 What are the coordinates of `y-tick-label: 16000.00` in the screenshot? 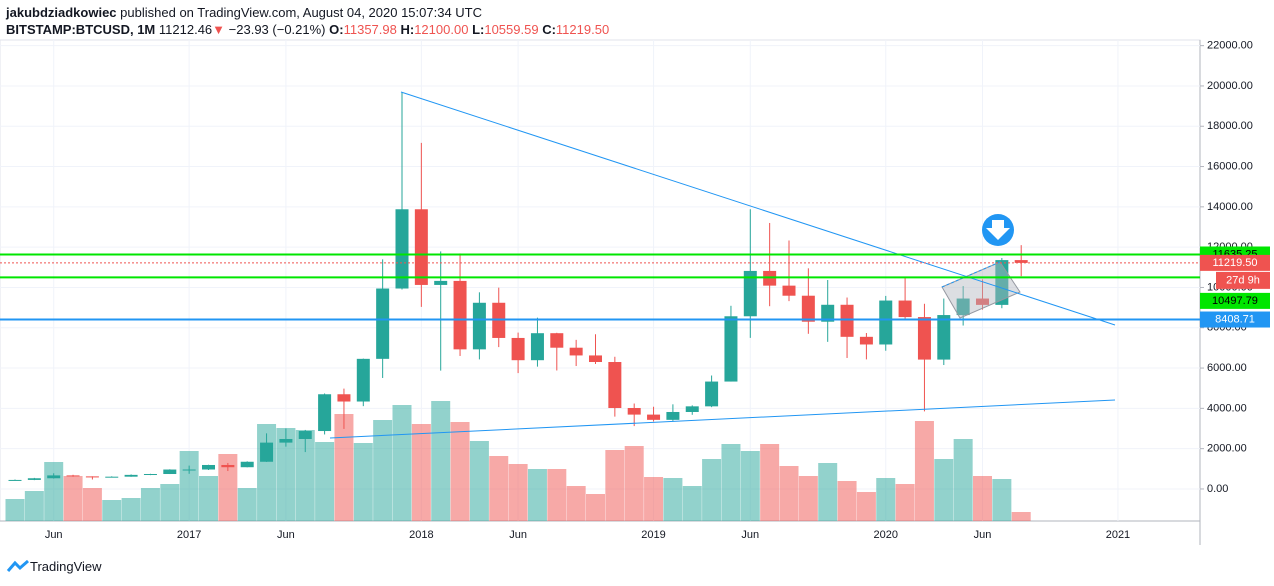 It's located at (1230, 166).